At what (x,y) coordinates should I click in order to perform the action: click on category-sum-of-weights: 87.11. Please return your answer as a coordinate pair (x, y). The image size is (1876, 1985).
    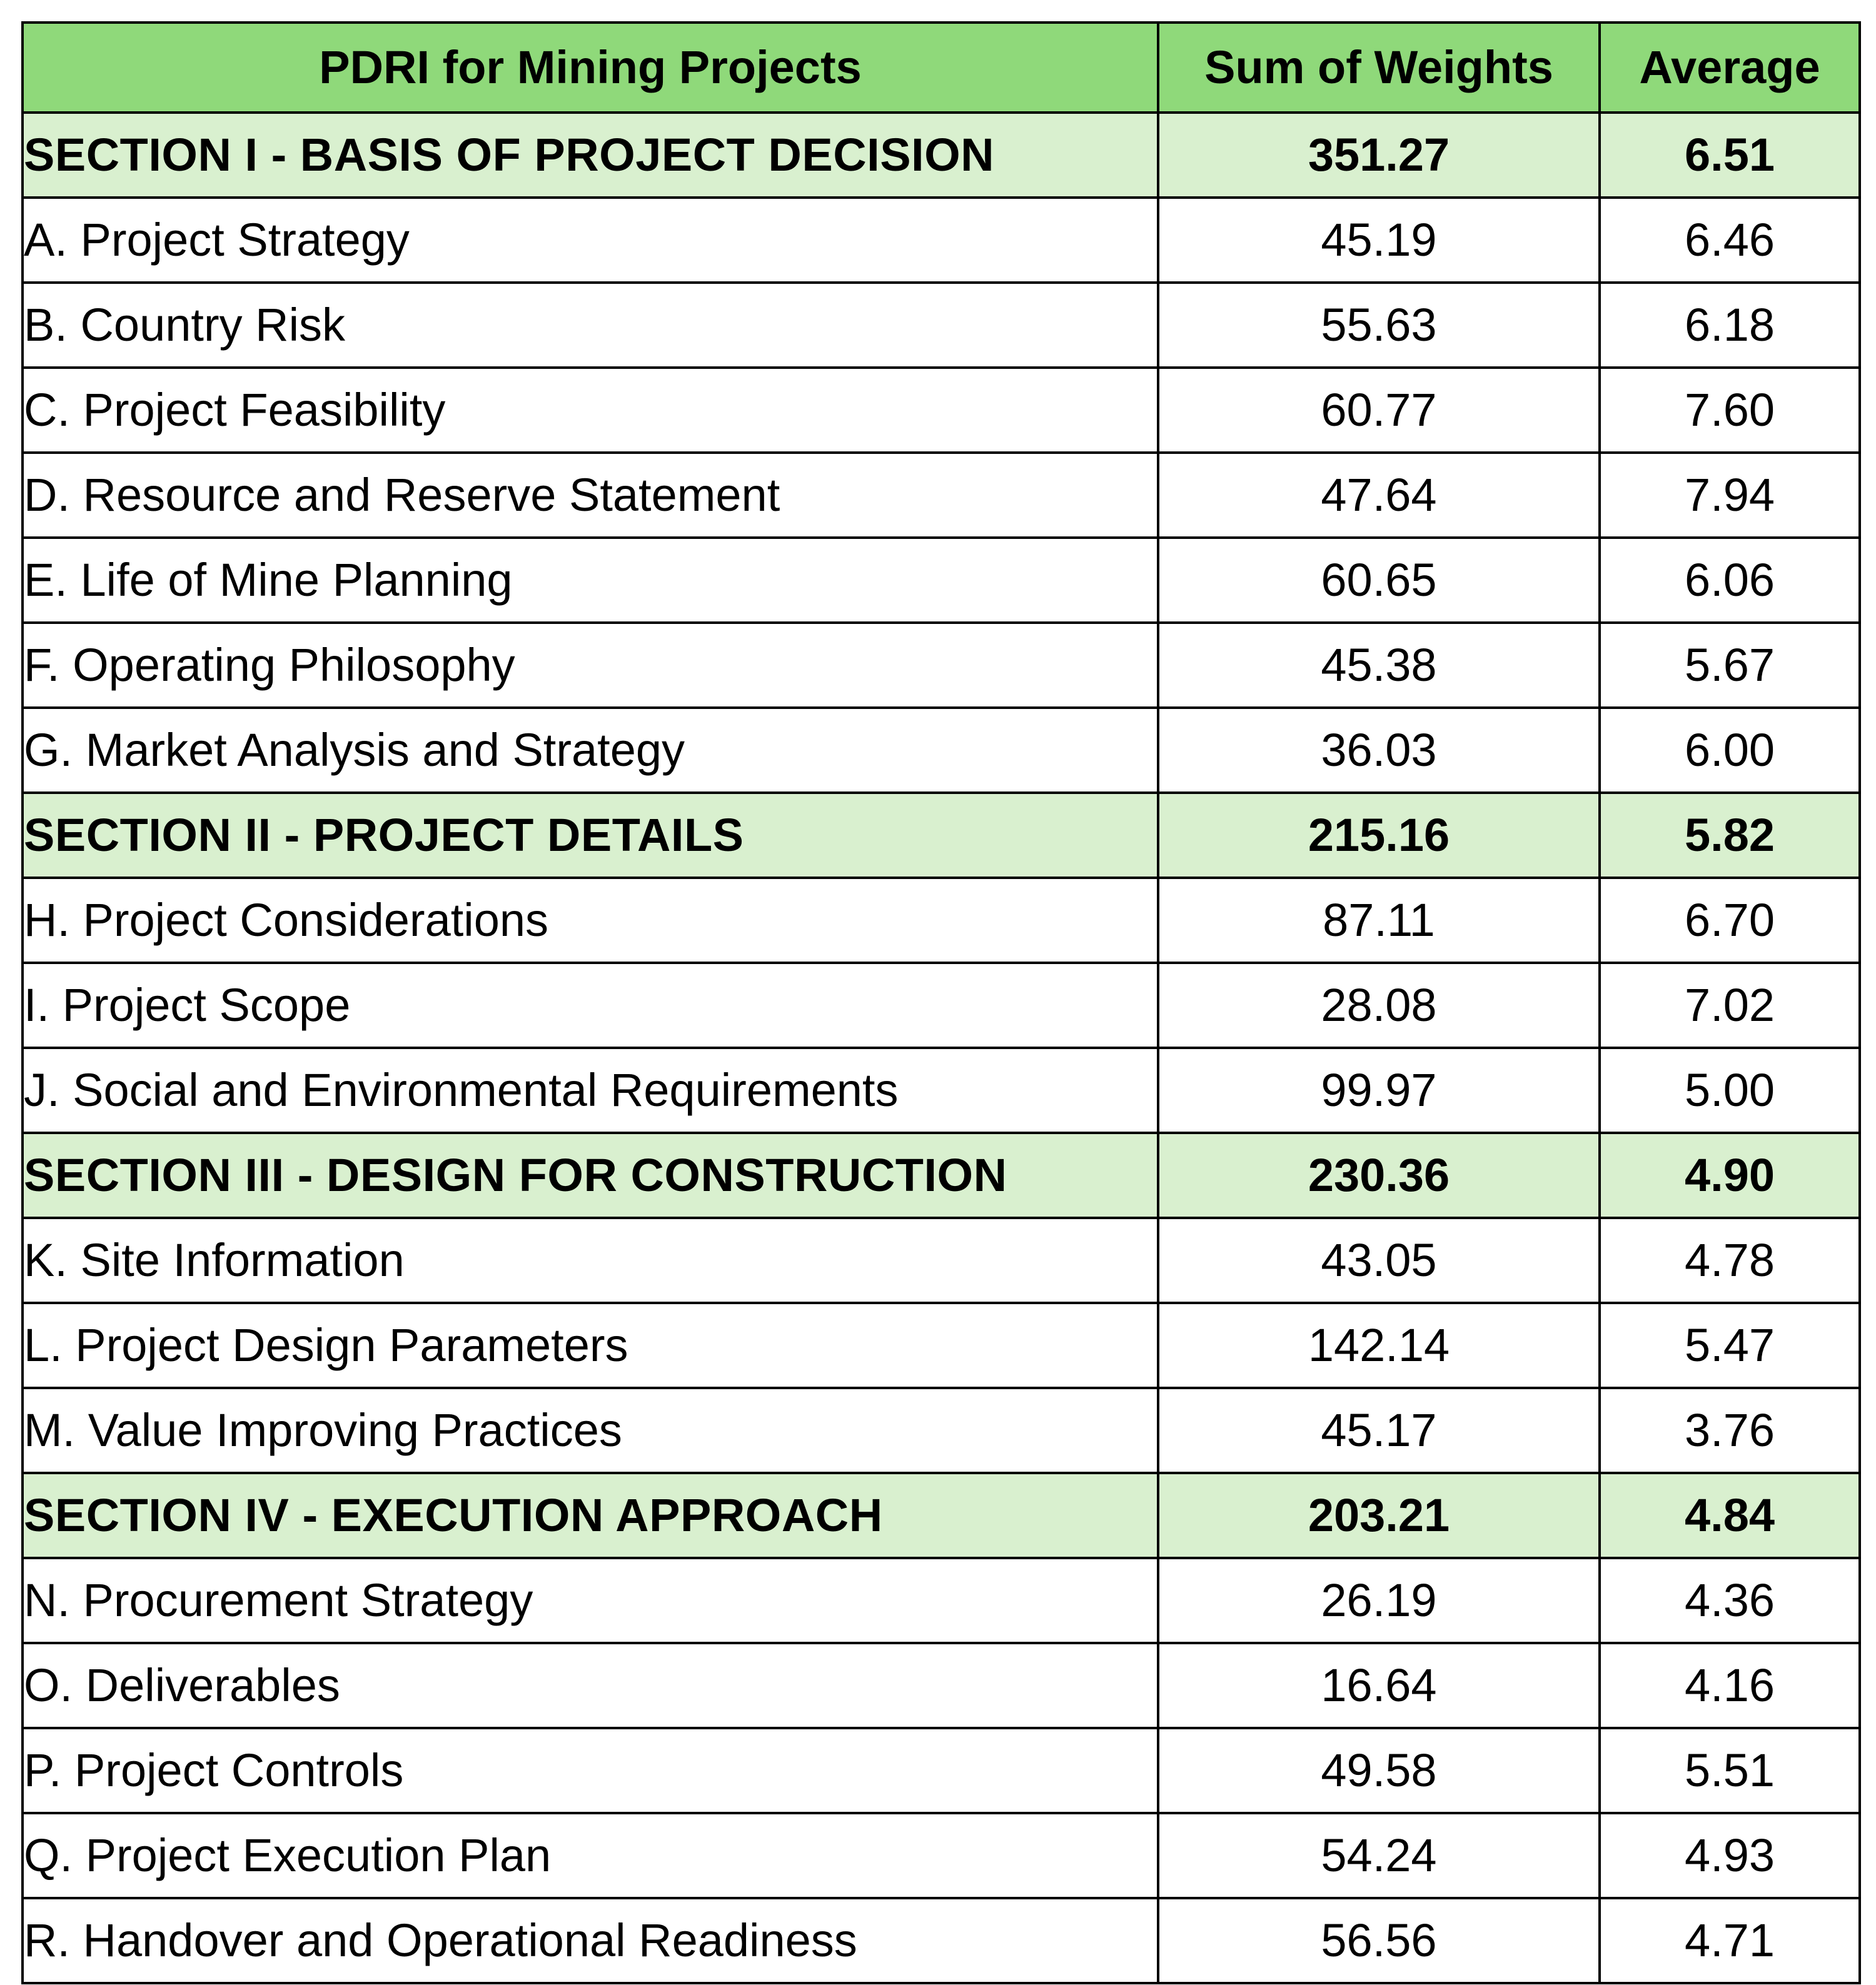
    Looking at the image, I should click on (1379, 920).